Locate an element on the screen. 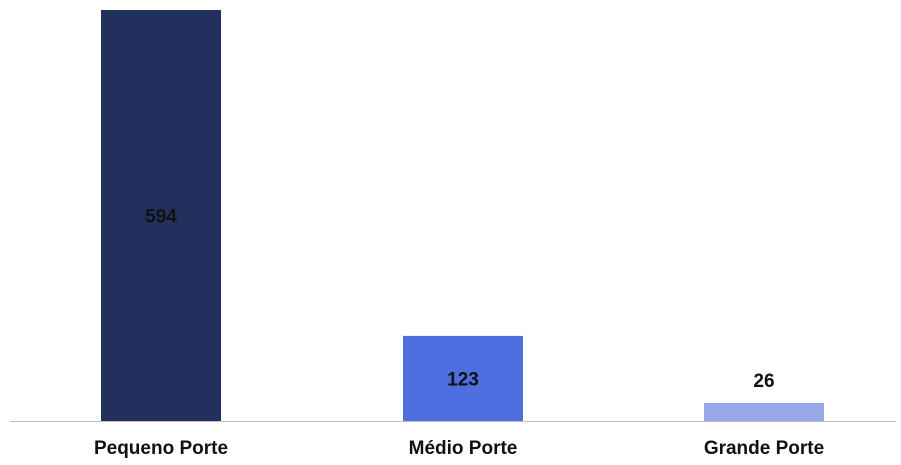 The width and height of the screenshot is (901, 465). category-label-3: Grande Porte is located at coordinates (764, 448).